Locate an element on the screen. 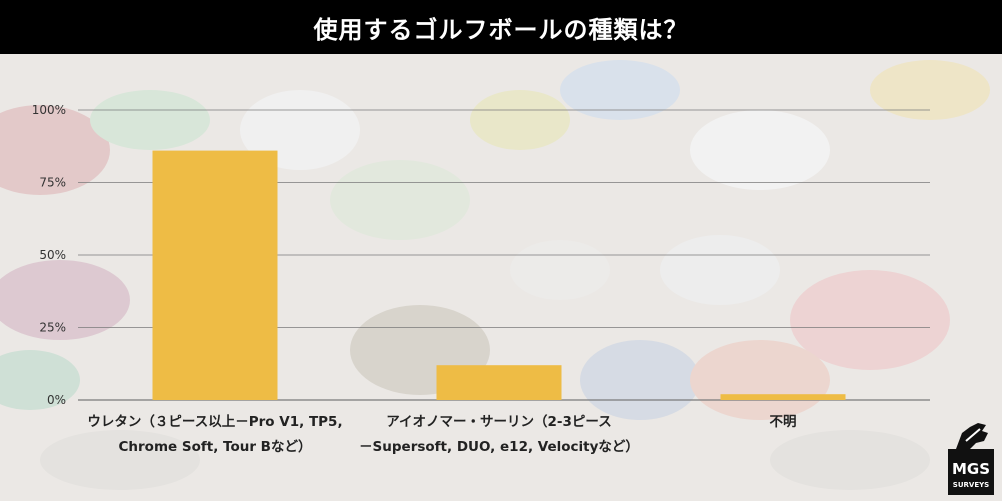  x-category-label: 不明 is located at coordinates (783, 422).